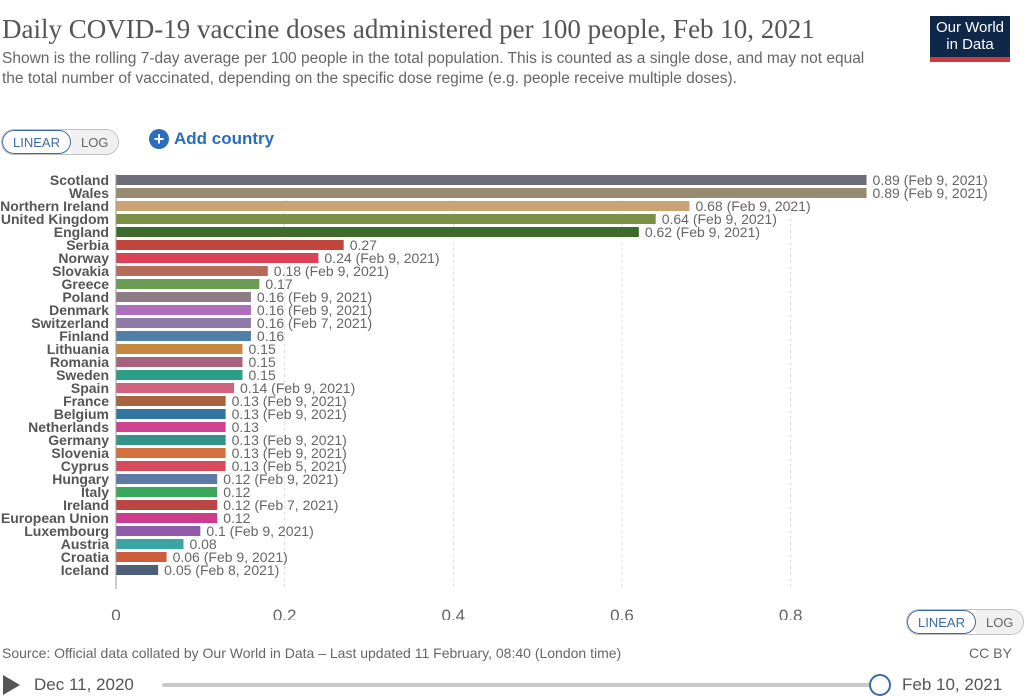 The width and height of the screenshot is (1030, 696). What do you see at coordinates (289, 466) in the screenshot?
I see `value-label: 0.13 (Feb 5, 2021)` at bounding box center [289, 466].